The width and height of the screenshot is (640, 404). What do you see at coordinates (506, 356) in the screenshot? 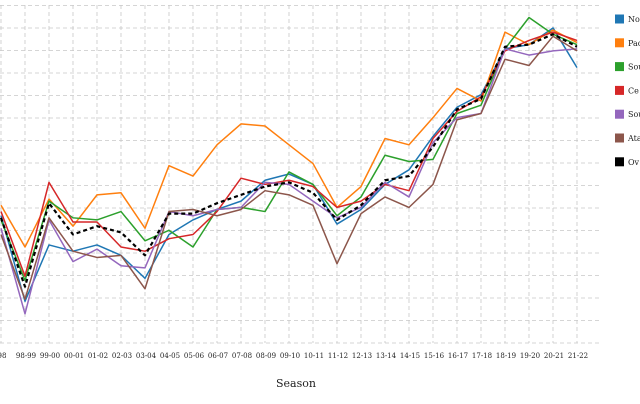
I see `x-tick-label: 18-19` at bounding box center [506, 356].